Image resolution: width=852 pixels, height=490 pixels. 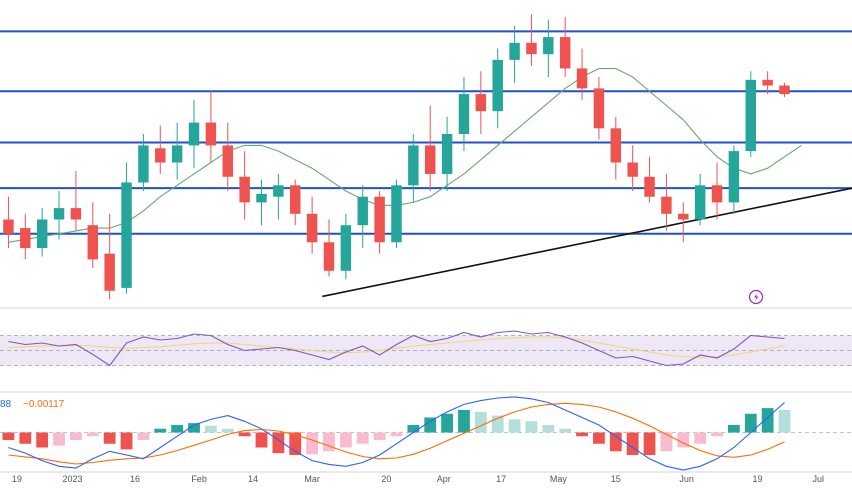 I want to click on time-axis-tick-label: Jul, so click(x=818, y=479).